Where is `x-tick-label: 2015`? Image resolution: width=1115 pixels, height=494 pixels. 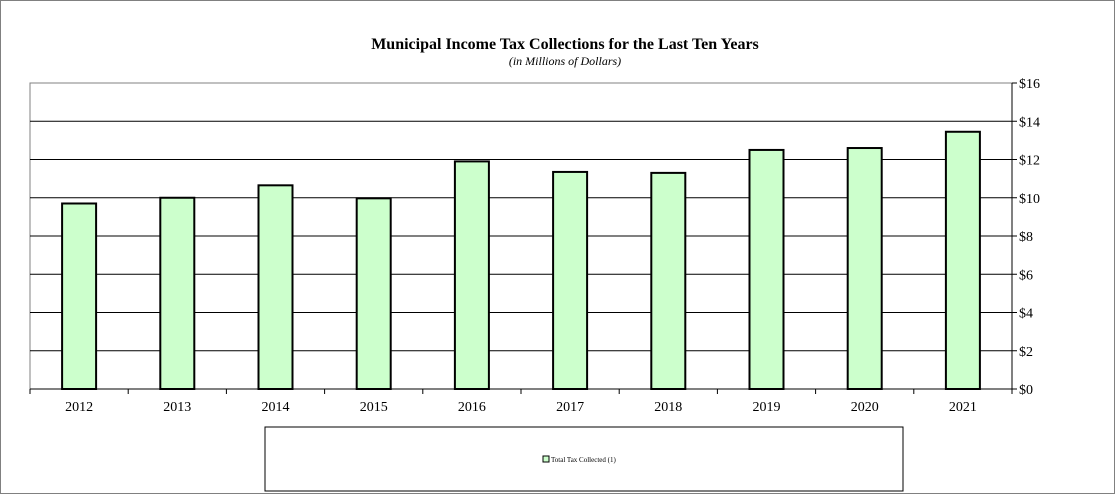
x-tick-label: 2015 is located at coordinates (374, 407).